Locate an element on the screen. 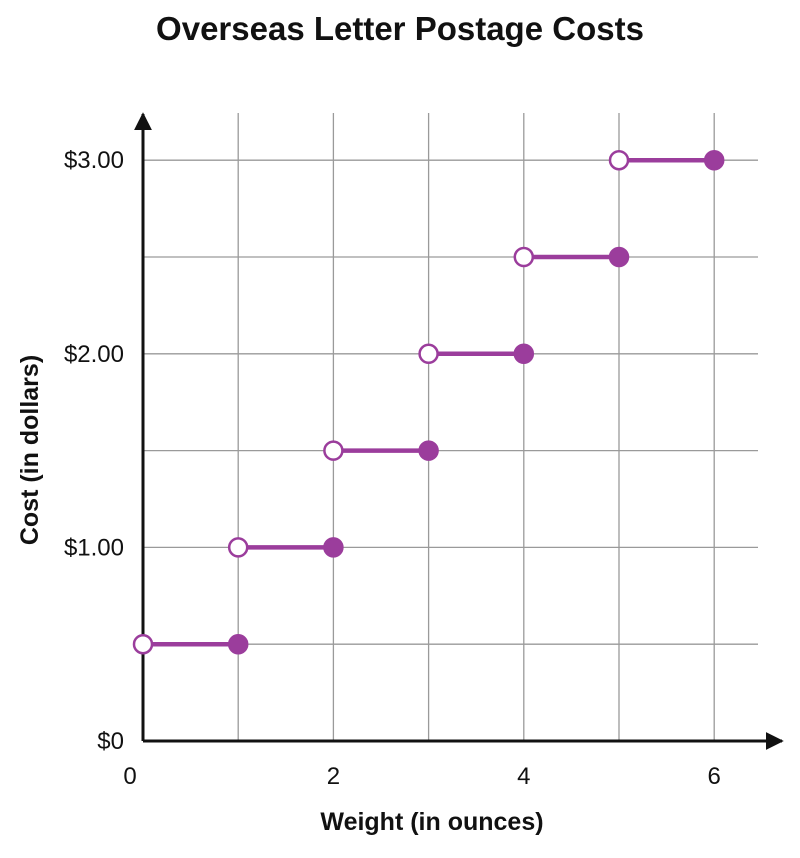 This screenshot has width=800, height=858. y-tick-label: $3.00 is located at coordinates (94, 160).